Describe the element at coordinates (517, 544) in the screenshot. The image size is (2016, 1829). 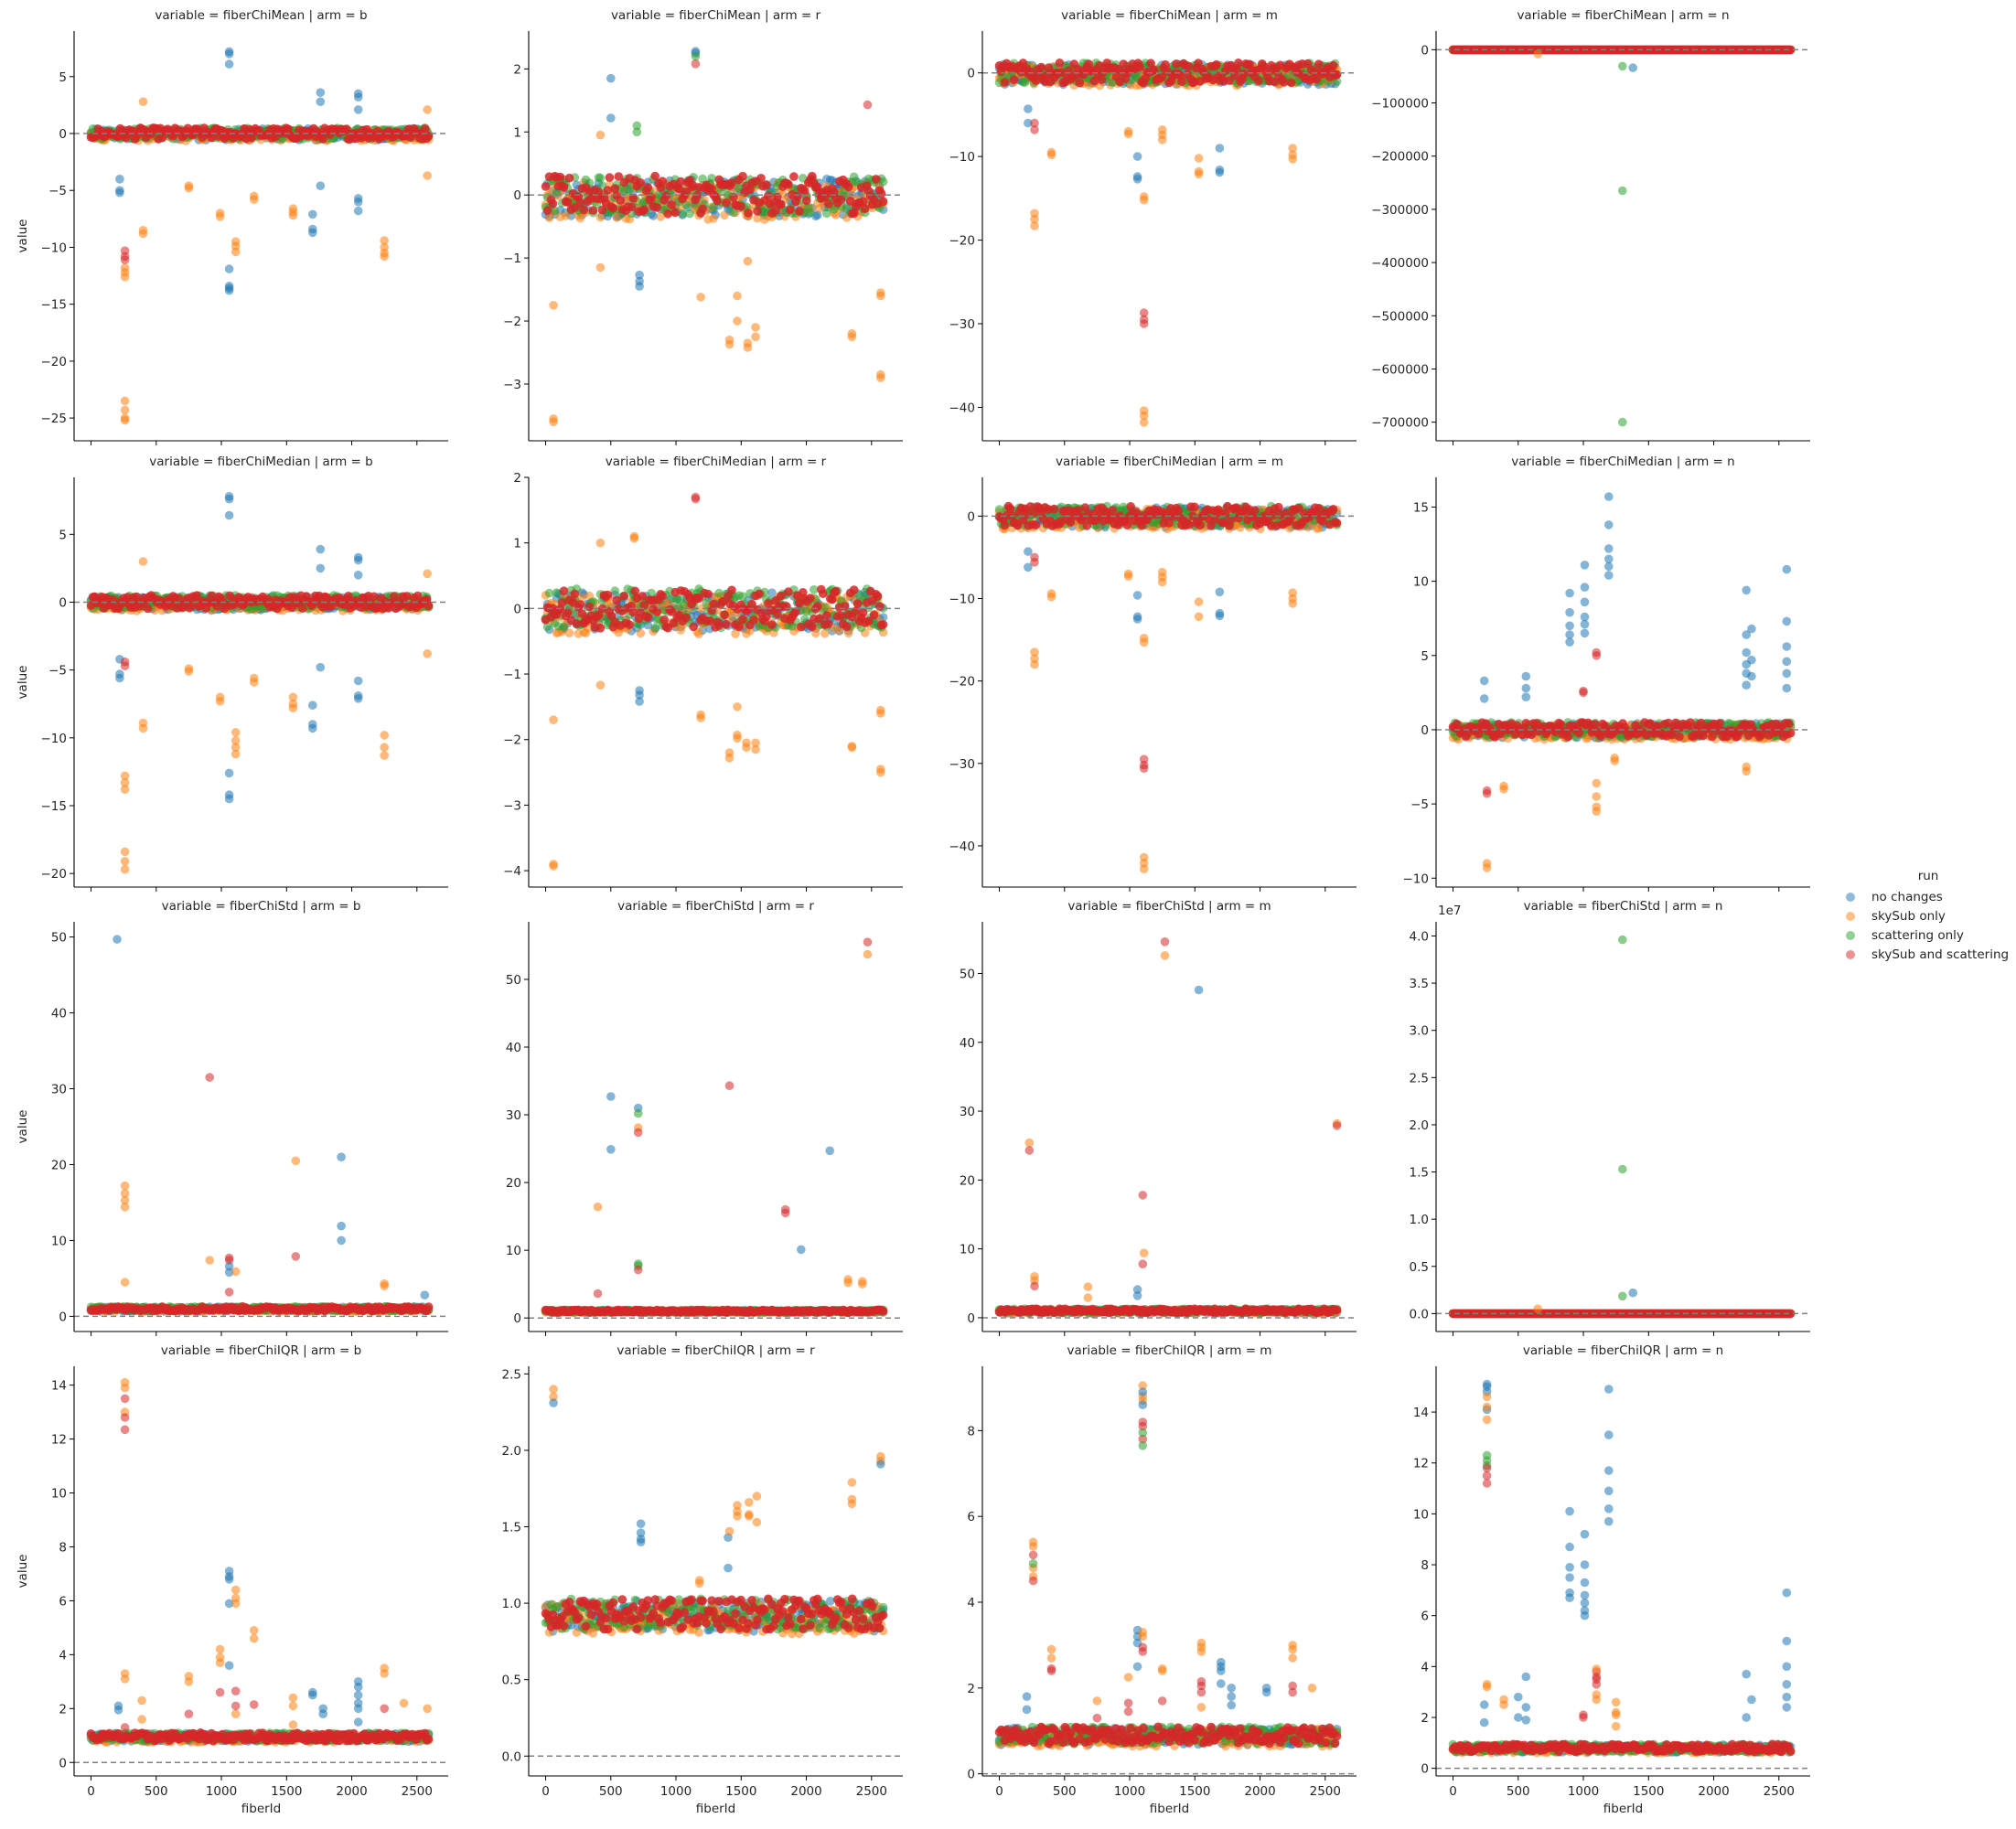
I see `y-tick-label: 1` at that location.